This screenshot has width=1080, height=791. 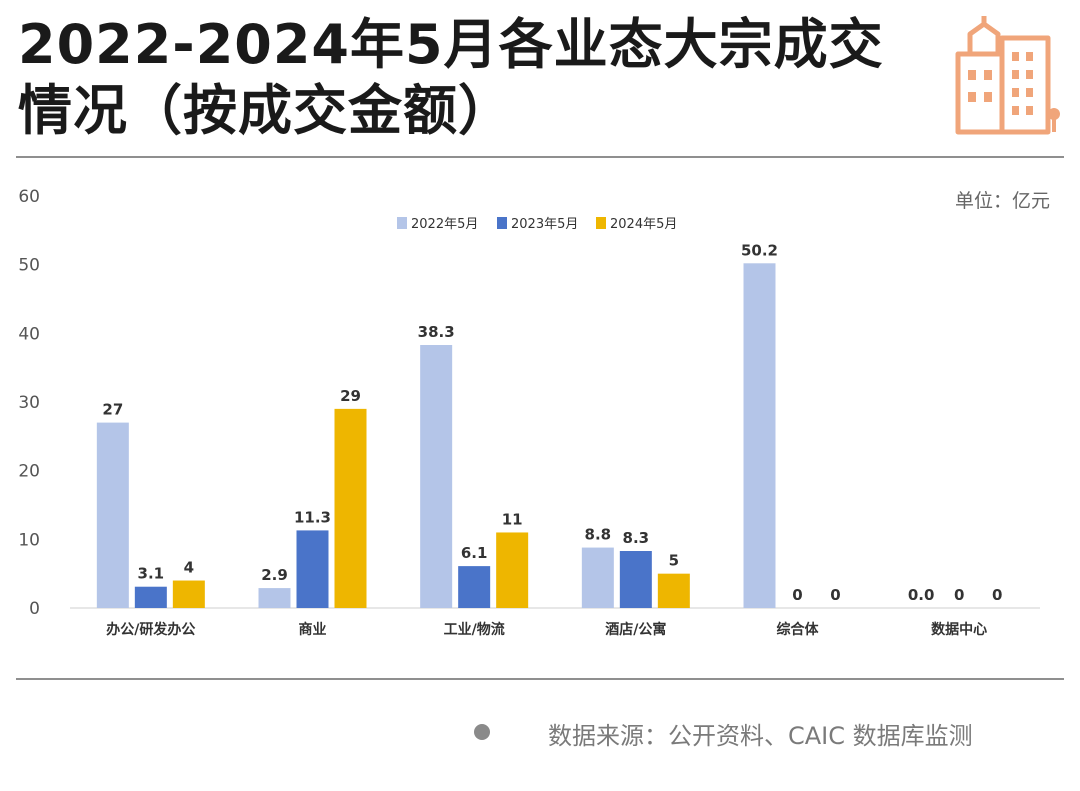 I want to click on y-tick-label: 0, so click(x=34, y=609).